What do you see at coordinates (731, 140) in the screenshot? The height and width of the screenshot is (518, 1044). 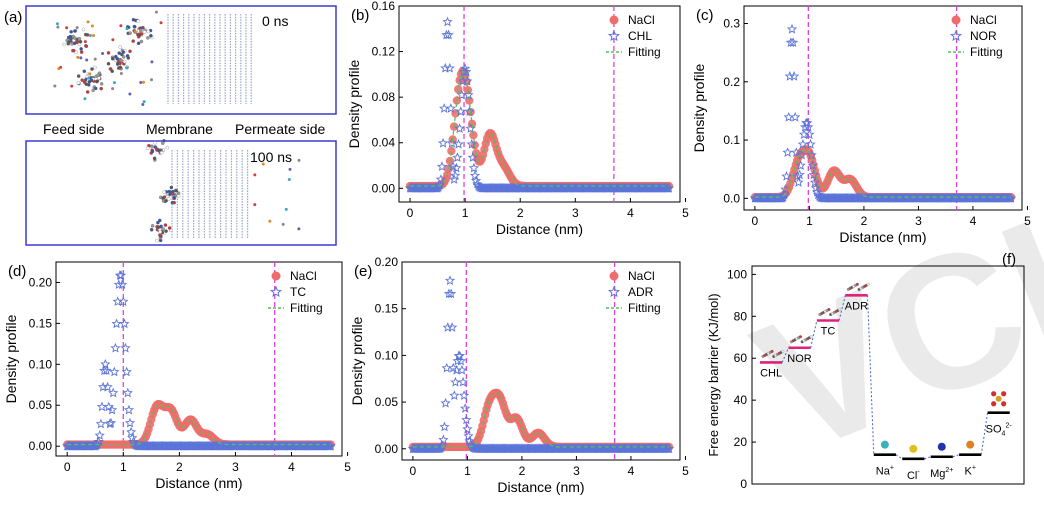 I see `y-tick-label: 0.1` at bounding box center [731, 140].